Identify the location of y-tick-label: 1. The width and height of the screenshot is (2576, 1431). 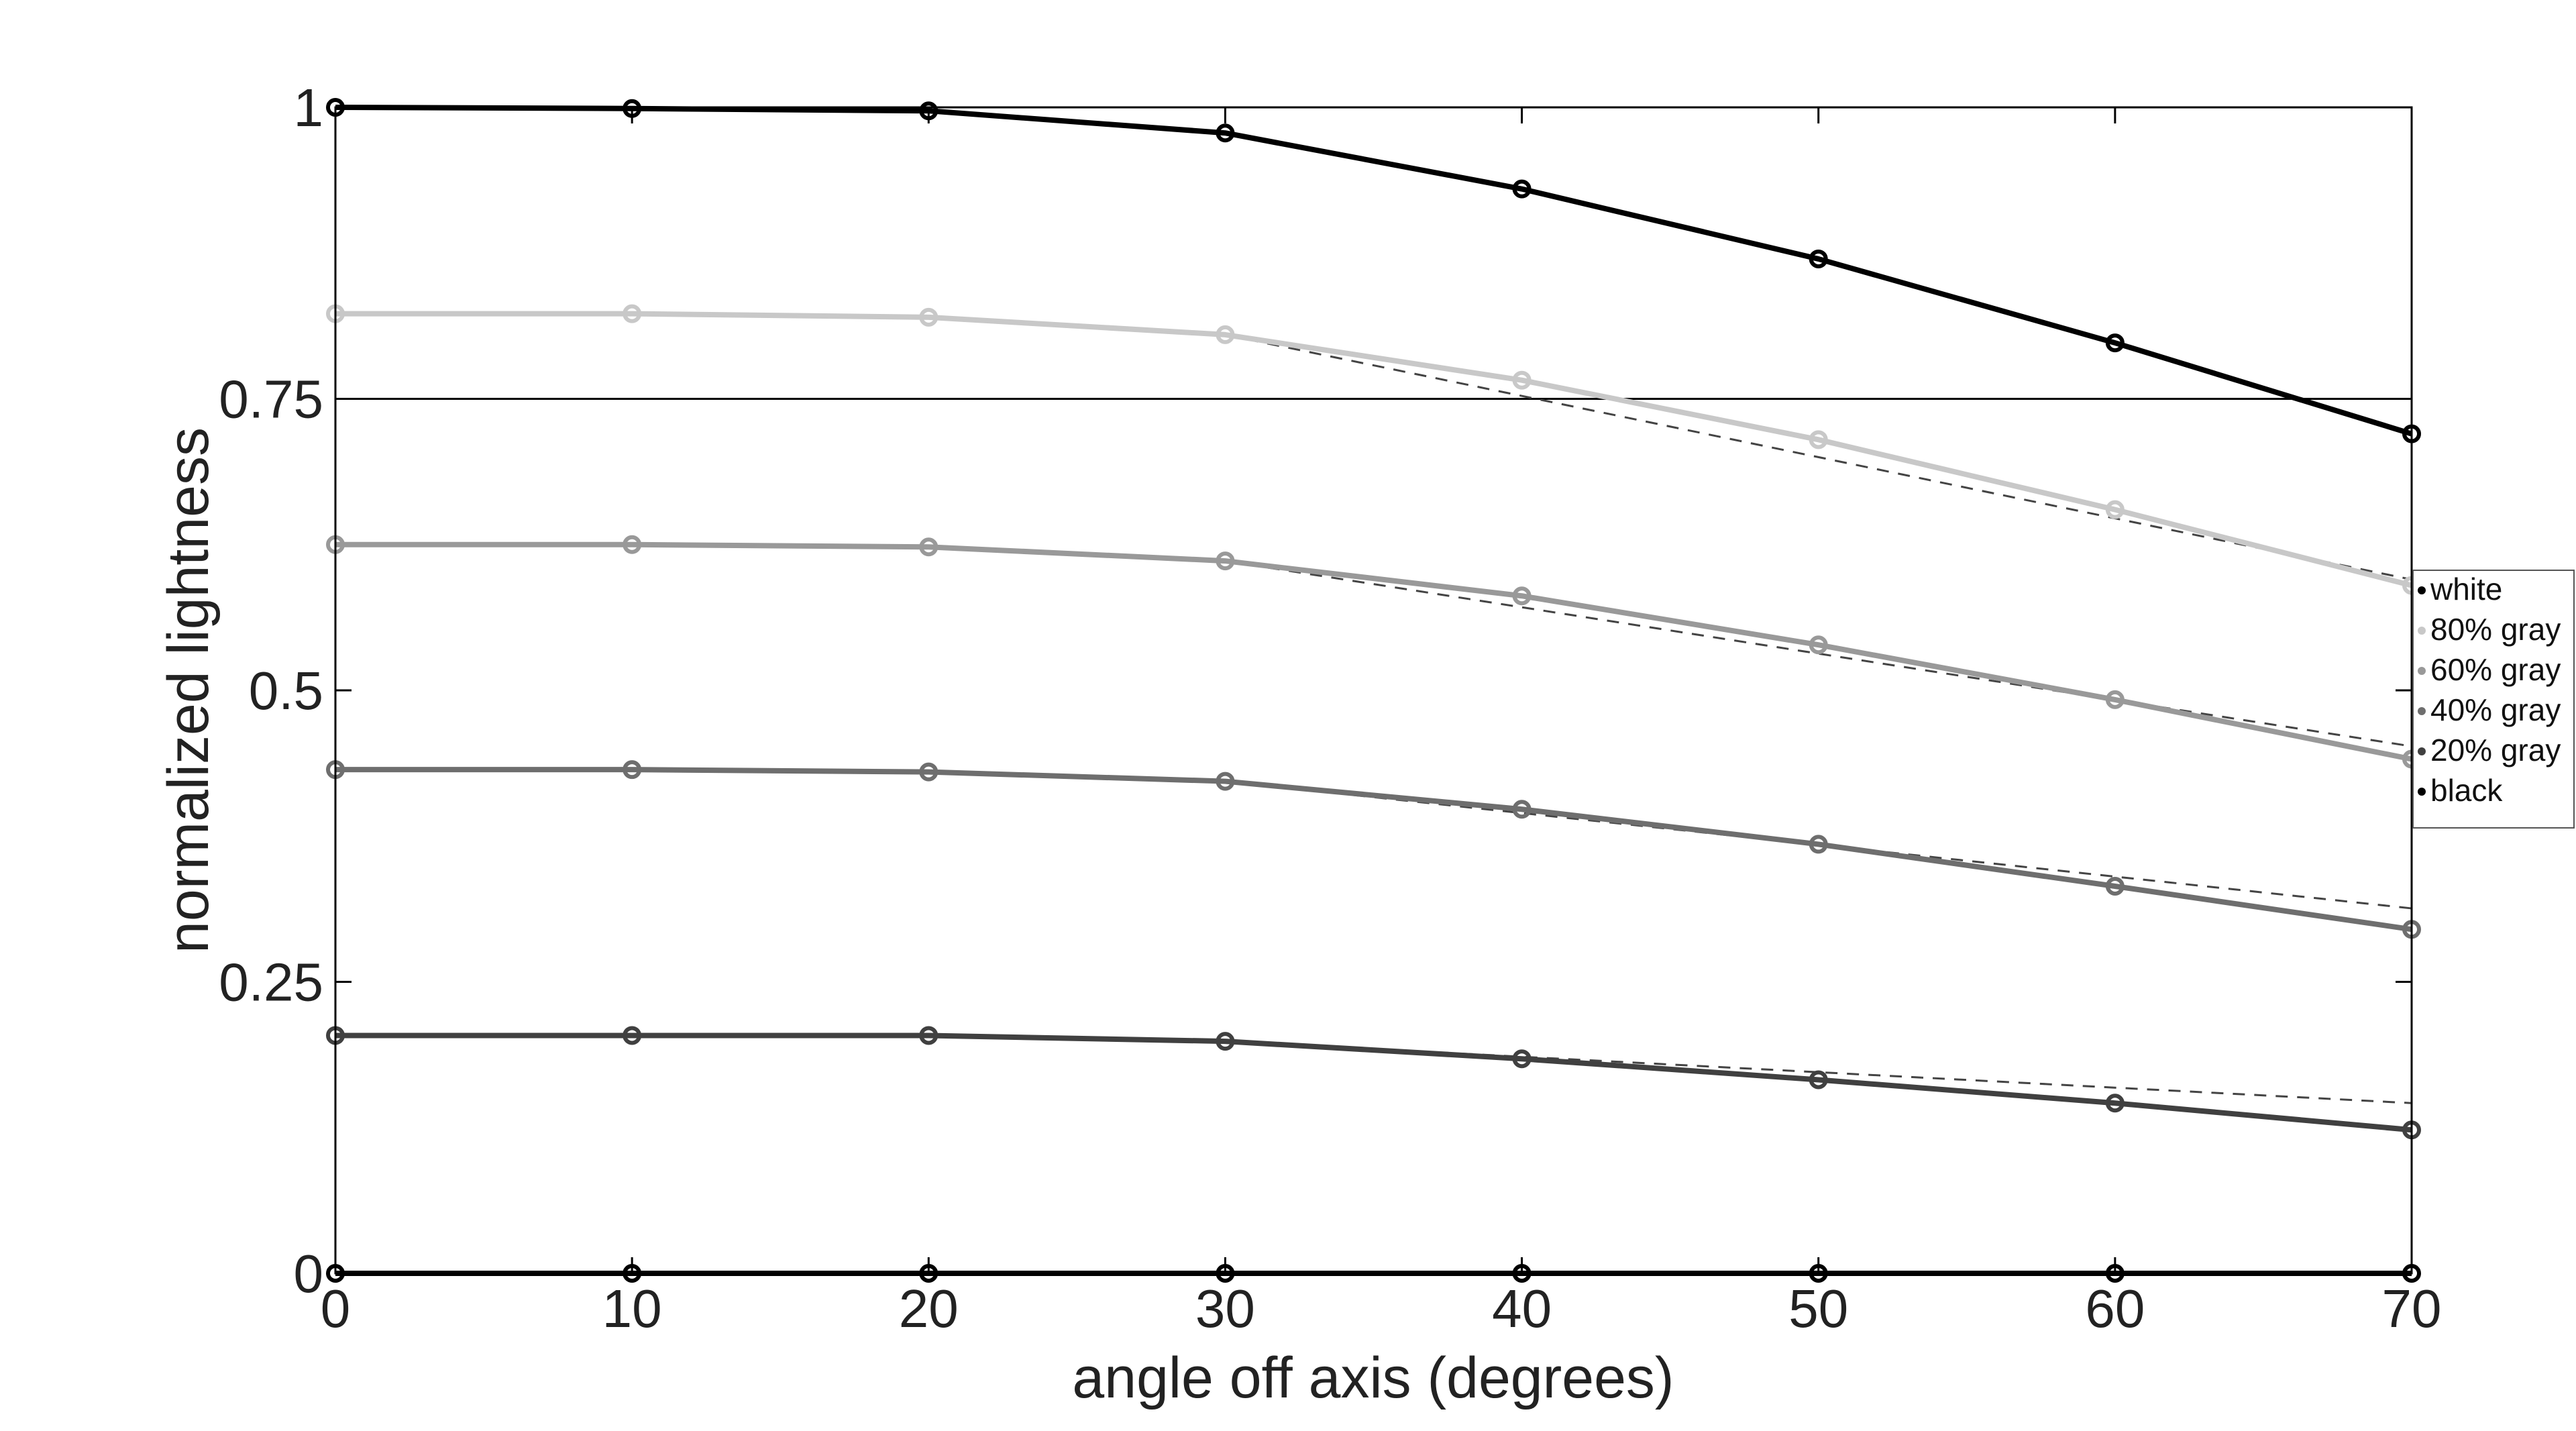
(309, 108).